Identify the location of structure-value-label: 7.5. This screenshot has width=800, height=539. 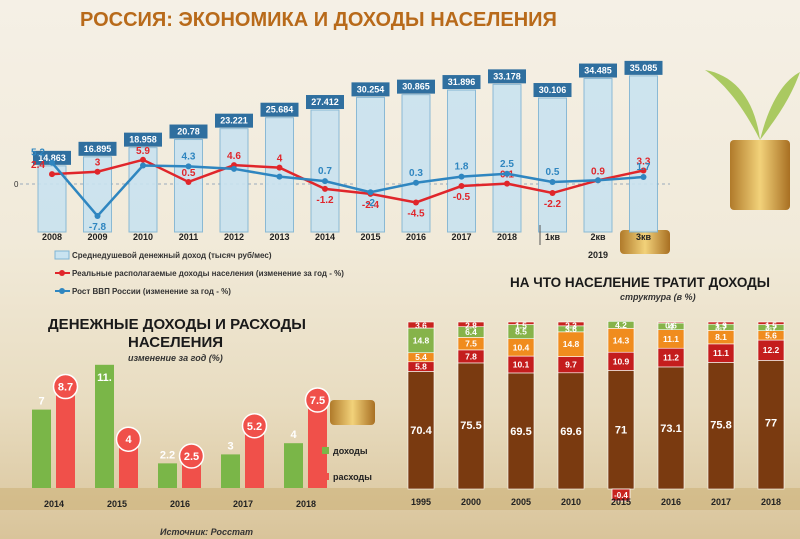
(471, 344).